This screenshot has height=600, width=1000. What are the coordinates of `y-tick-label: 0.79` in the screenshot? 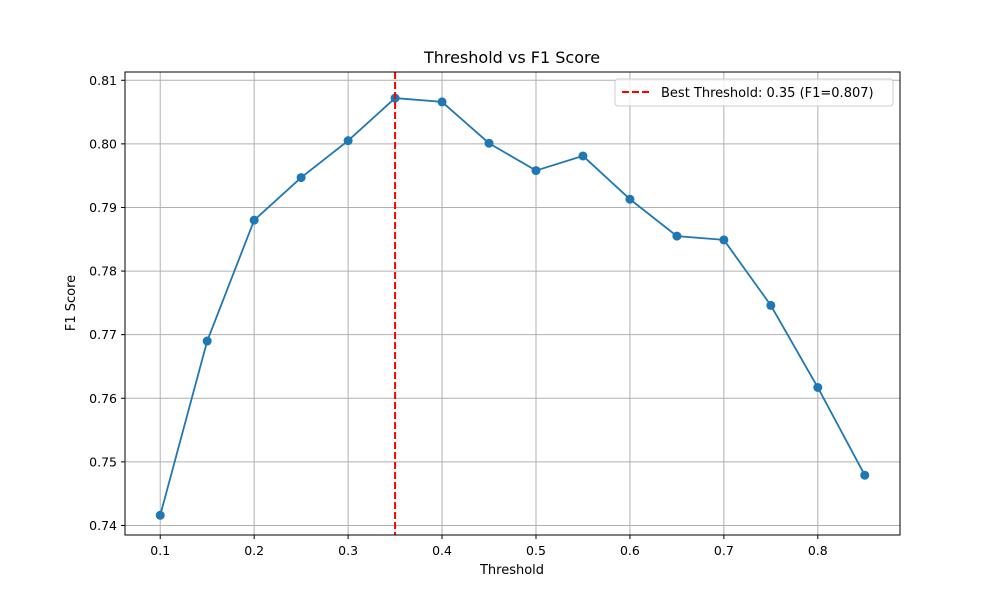 It's located at (103, 207).